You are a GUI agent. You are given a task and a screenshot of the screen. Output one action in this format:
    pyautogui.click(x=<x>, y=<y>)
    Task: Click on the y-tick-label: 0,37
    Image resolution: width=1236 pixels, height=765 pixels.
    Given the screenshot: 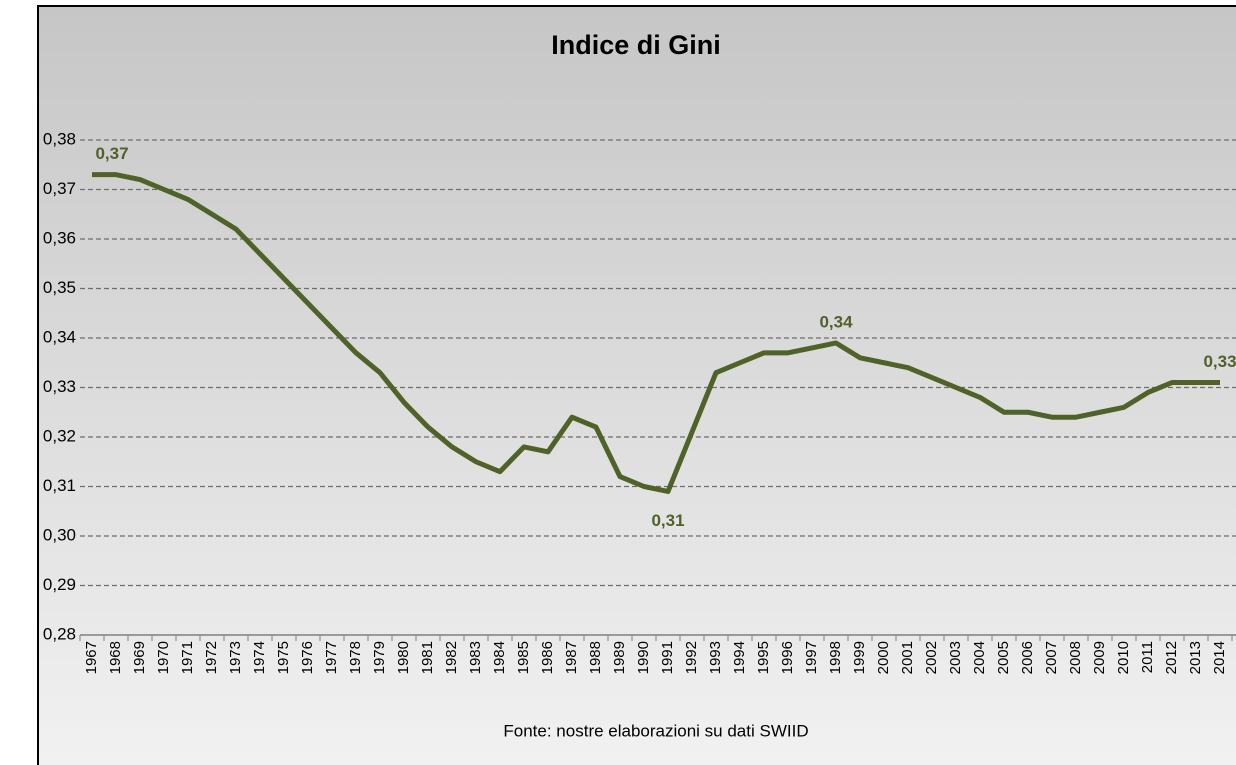 What is the action you would take?
    pyautogui.click(x=59, y=188)
    